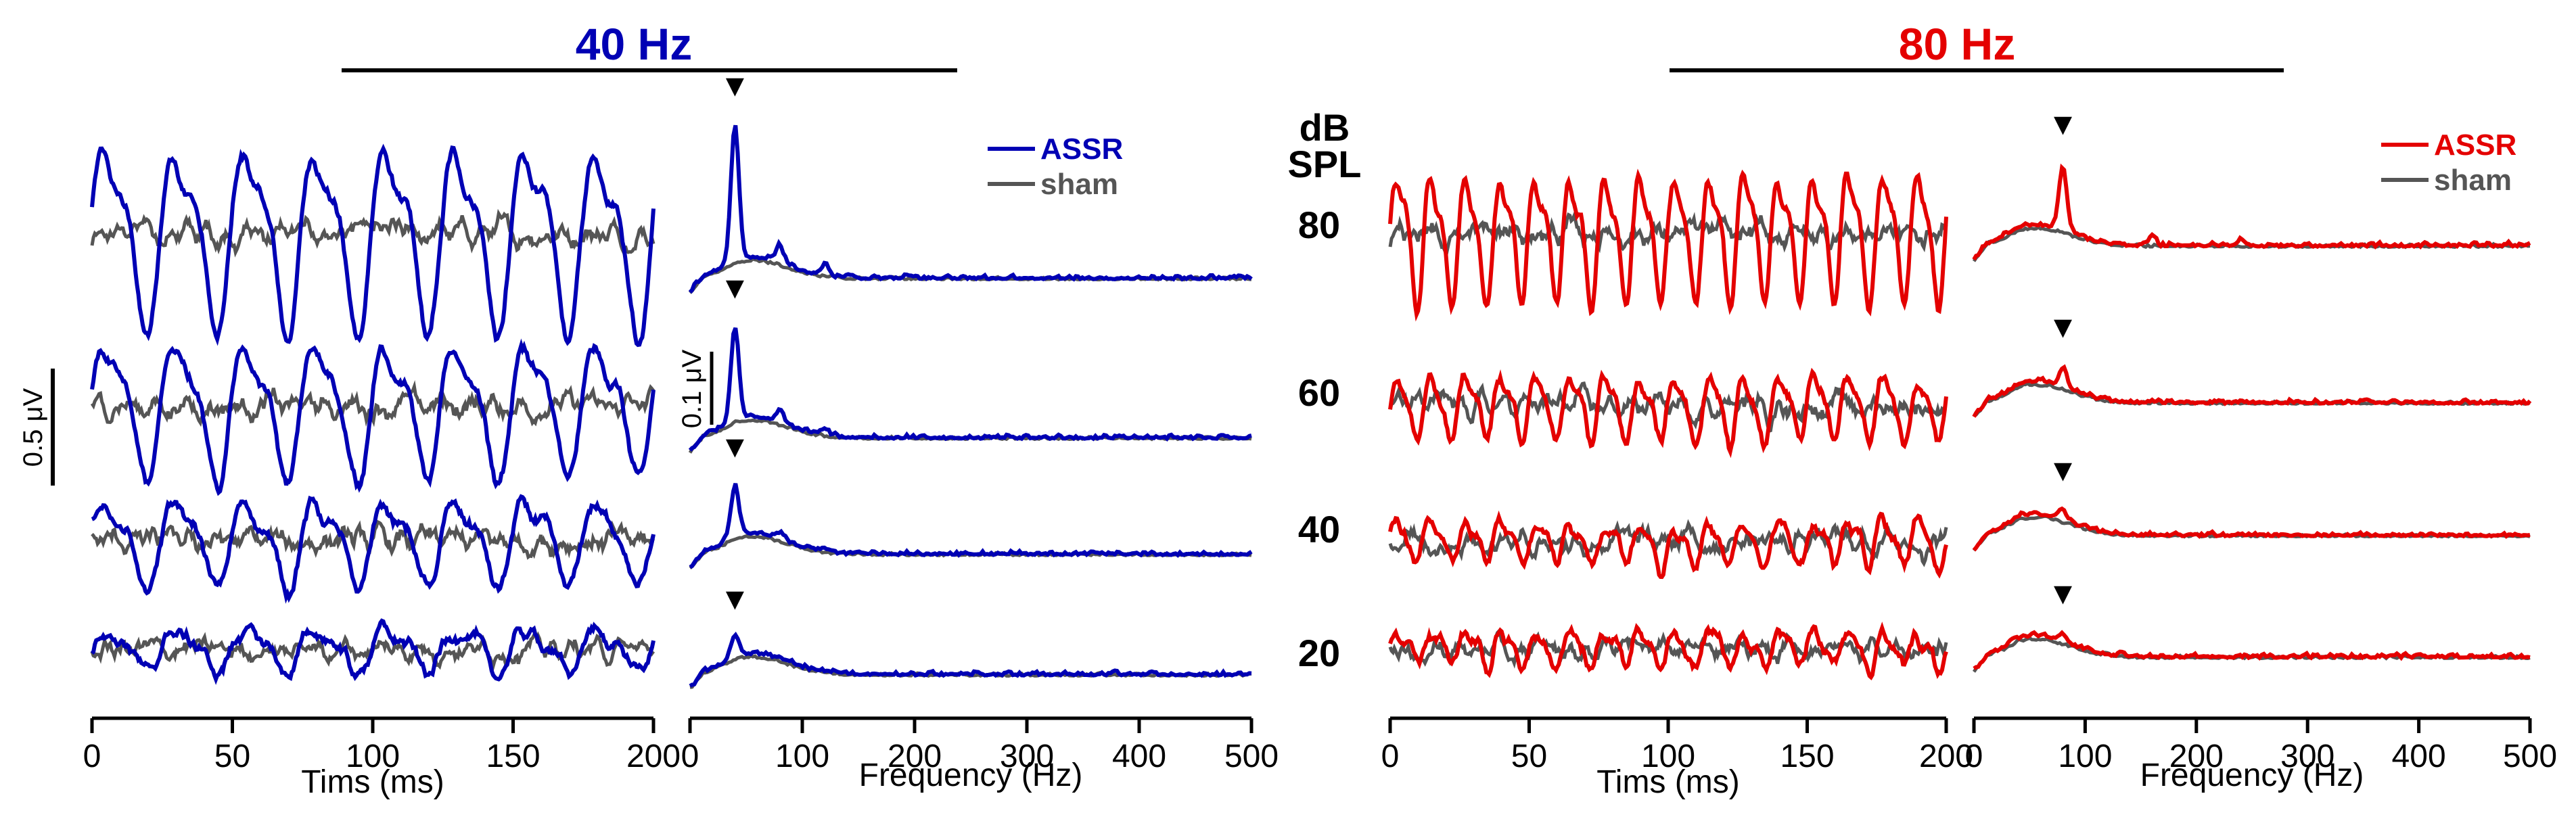  Describe the element at coordinates (2475, 145) in the screenshot. I see `legend-assr-label-80hz: ASSR` at that location.